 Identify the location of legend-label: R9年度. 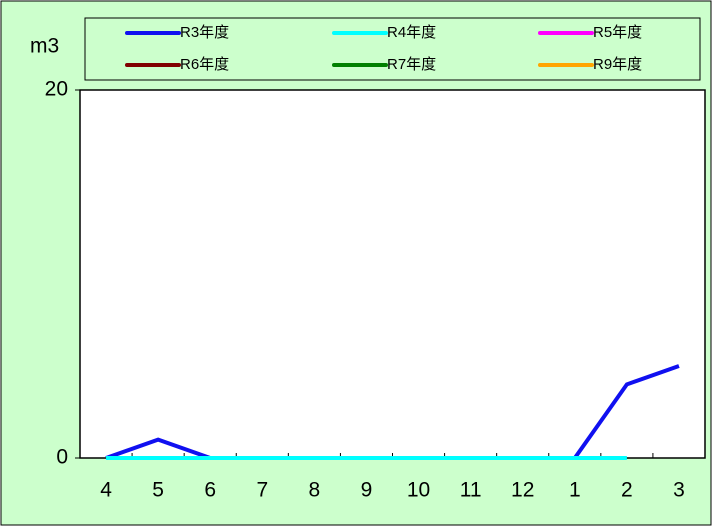
(617, 64).